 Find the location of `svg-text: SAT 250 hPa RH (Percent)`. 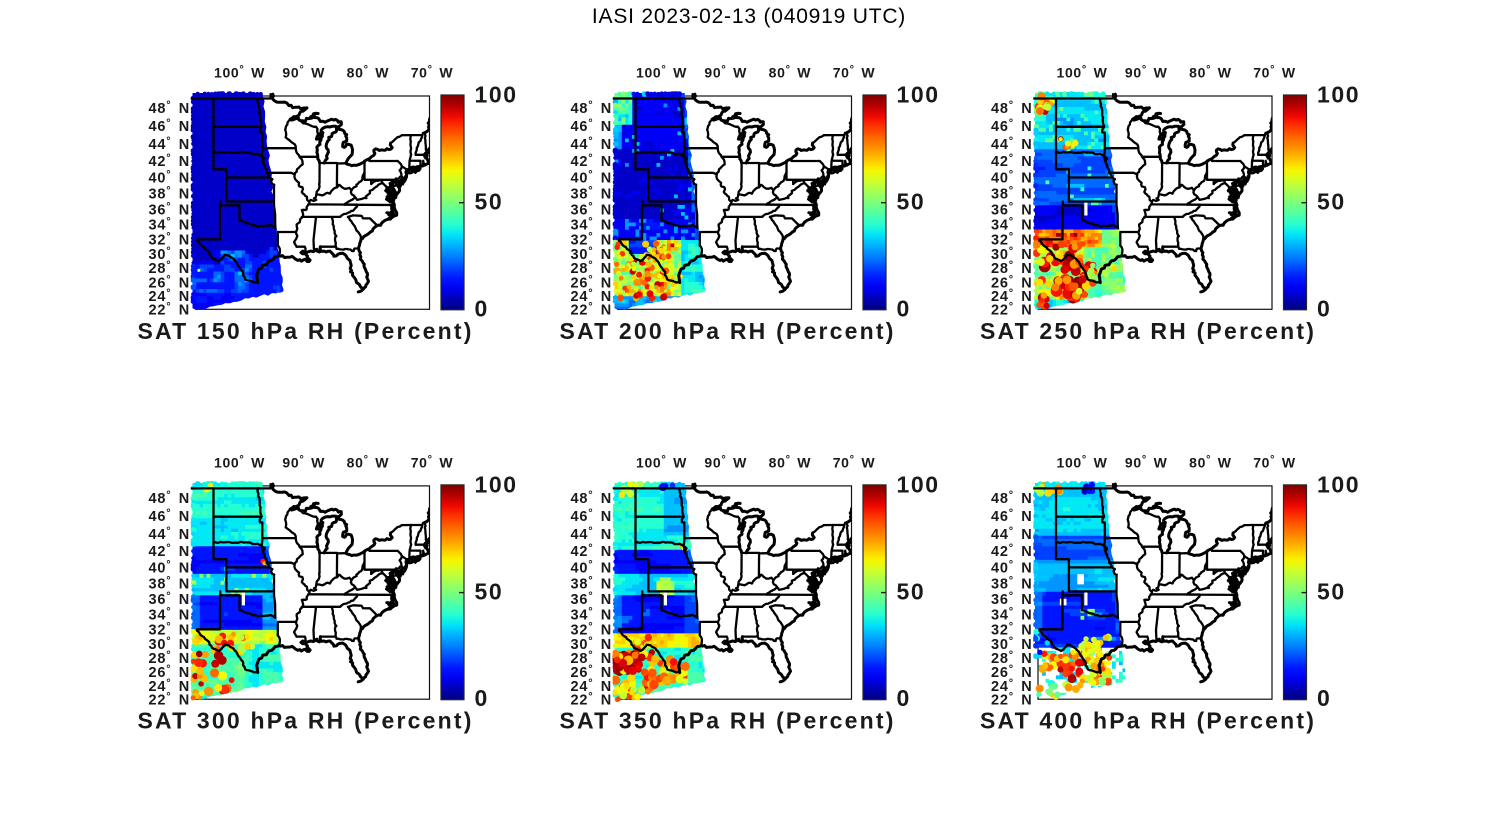

svg-text: SAT 250 hPa RH (Percent) is located at coordinates (1148, 331).